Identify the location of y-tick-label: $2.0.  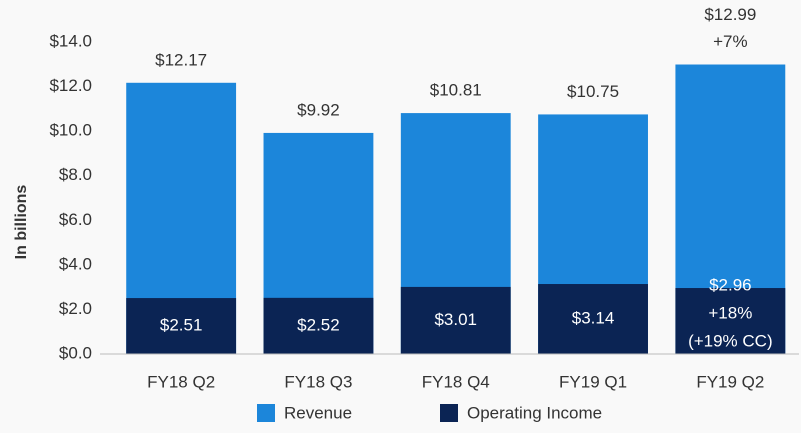
(75, 308).